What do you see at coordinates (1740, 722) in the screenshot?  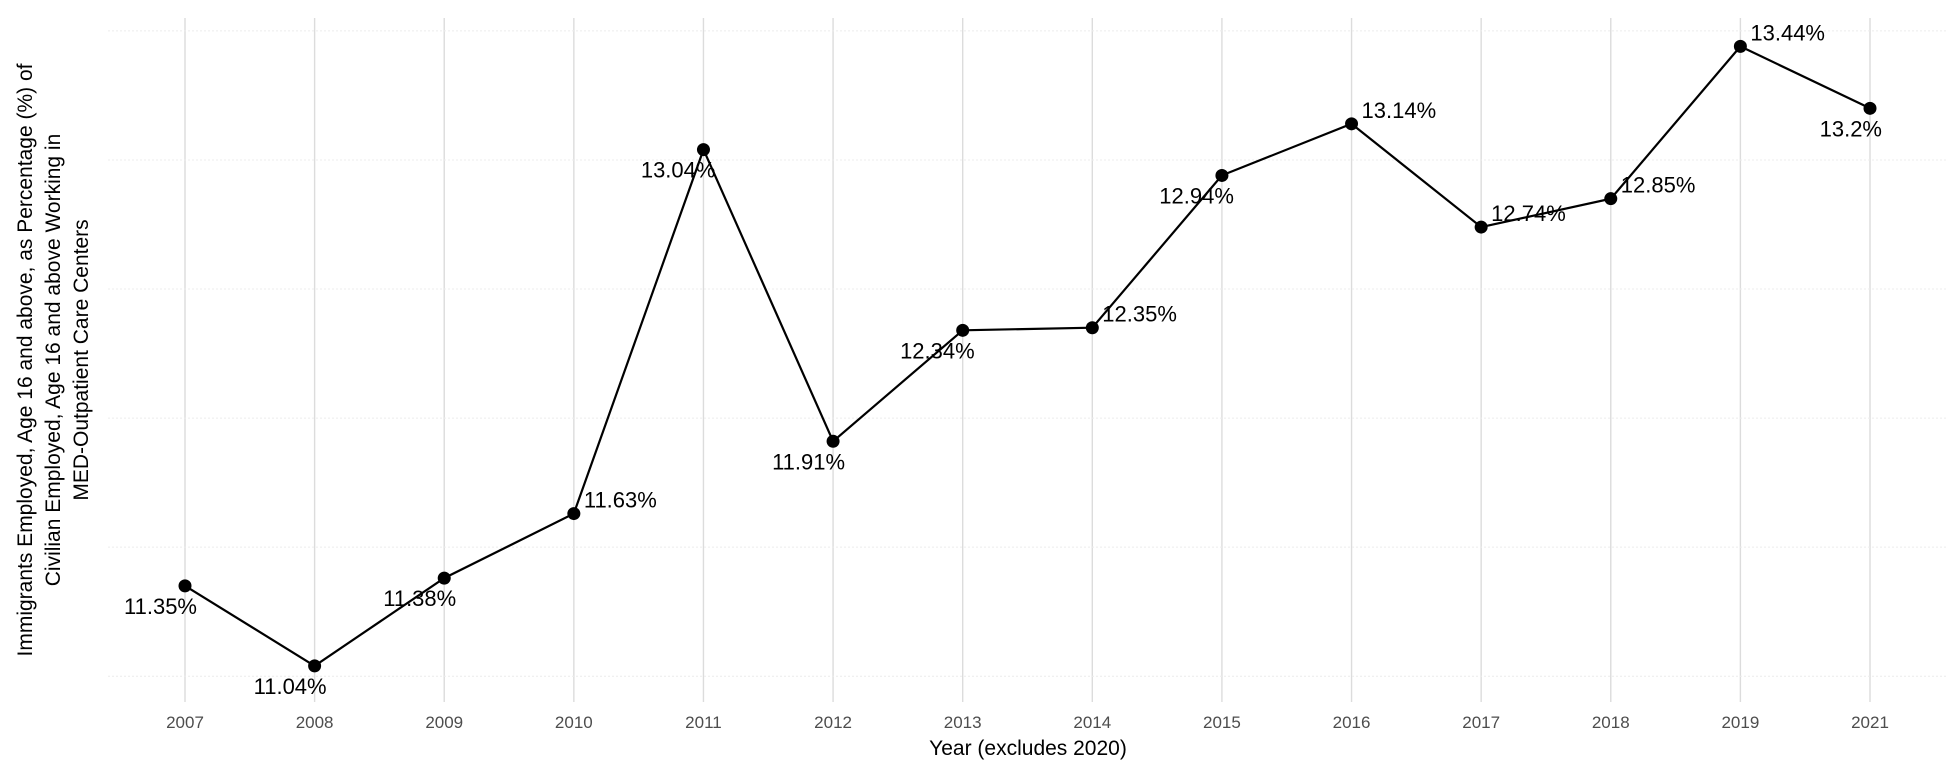 I see `x-tick-label-2019: 2019` at bounding box center [1740, 722].